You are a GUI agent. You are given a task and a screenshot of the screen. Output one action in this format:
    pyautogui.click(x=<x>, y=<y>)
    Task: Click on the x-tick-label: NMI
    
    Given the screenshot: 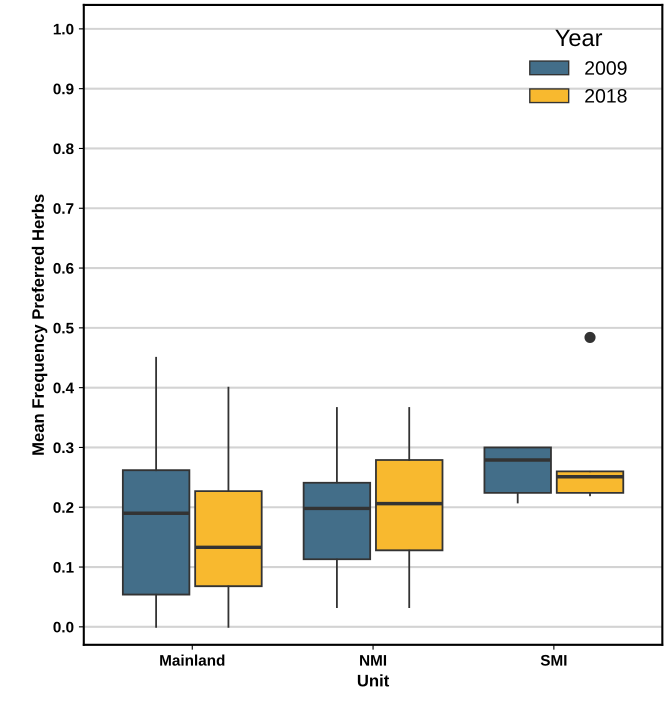 What is the action you would take?
    pyautogui.click(x=373, y=660)
    